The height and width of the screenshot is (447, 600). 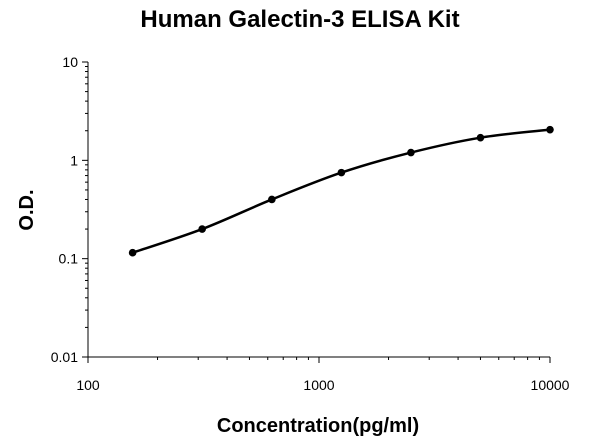 I want to click on y-tick-label: 1, so click(x=74, y=160).